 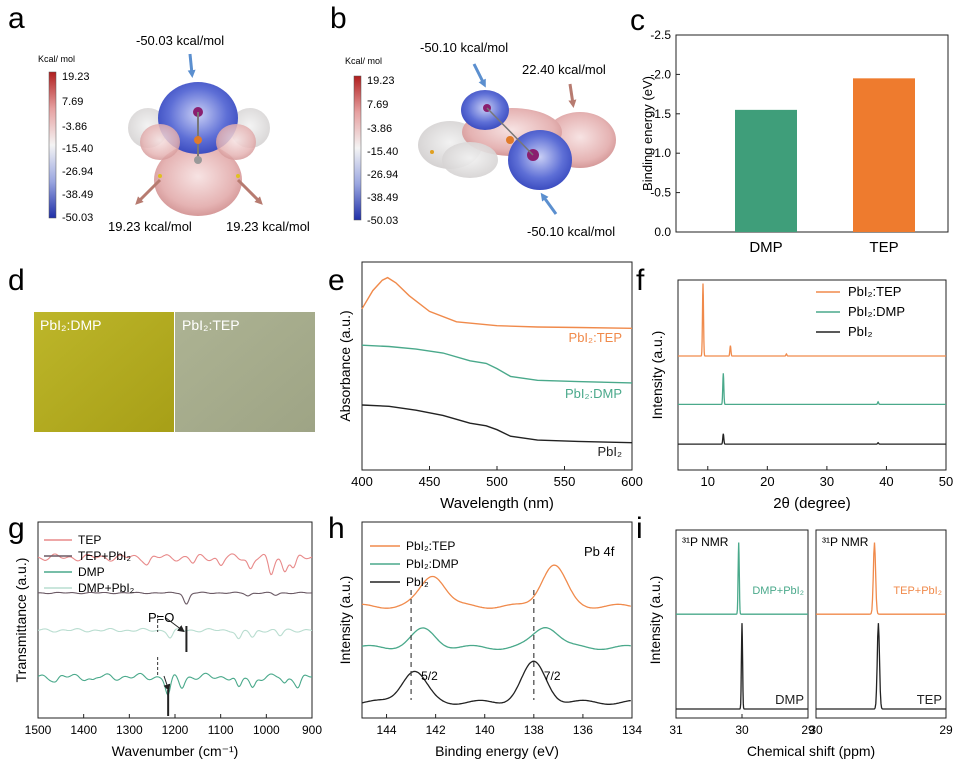 What do you see at coordinates (150, 226) in the screenshot?
I see `annotation-left: 19.23 kcal/mol` at bounding box center [150, 226].